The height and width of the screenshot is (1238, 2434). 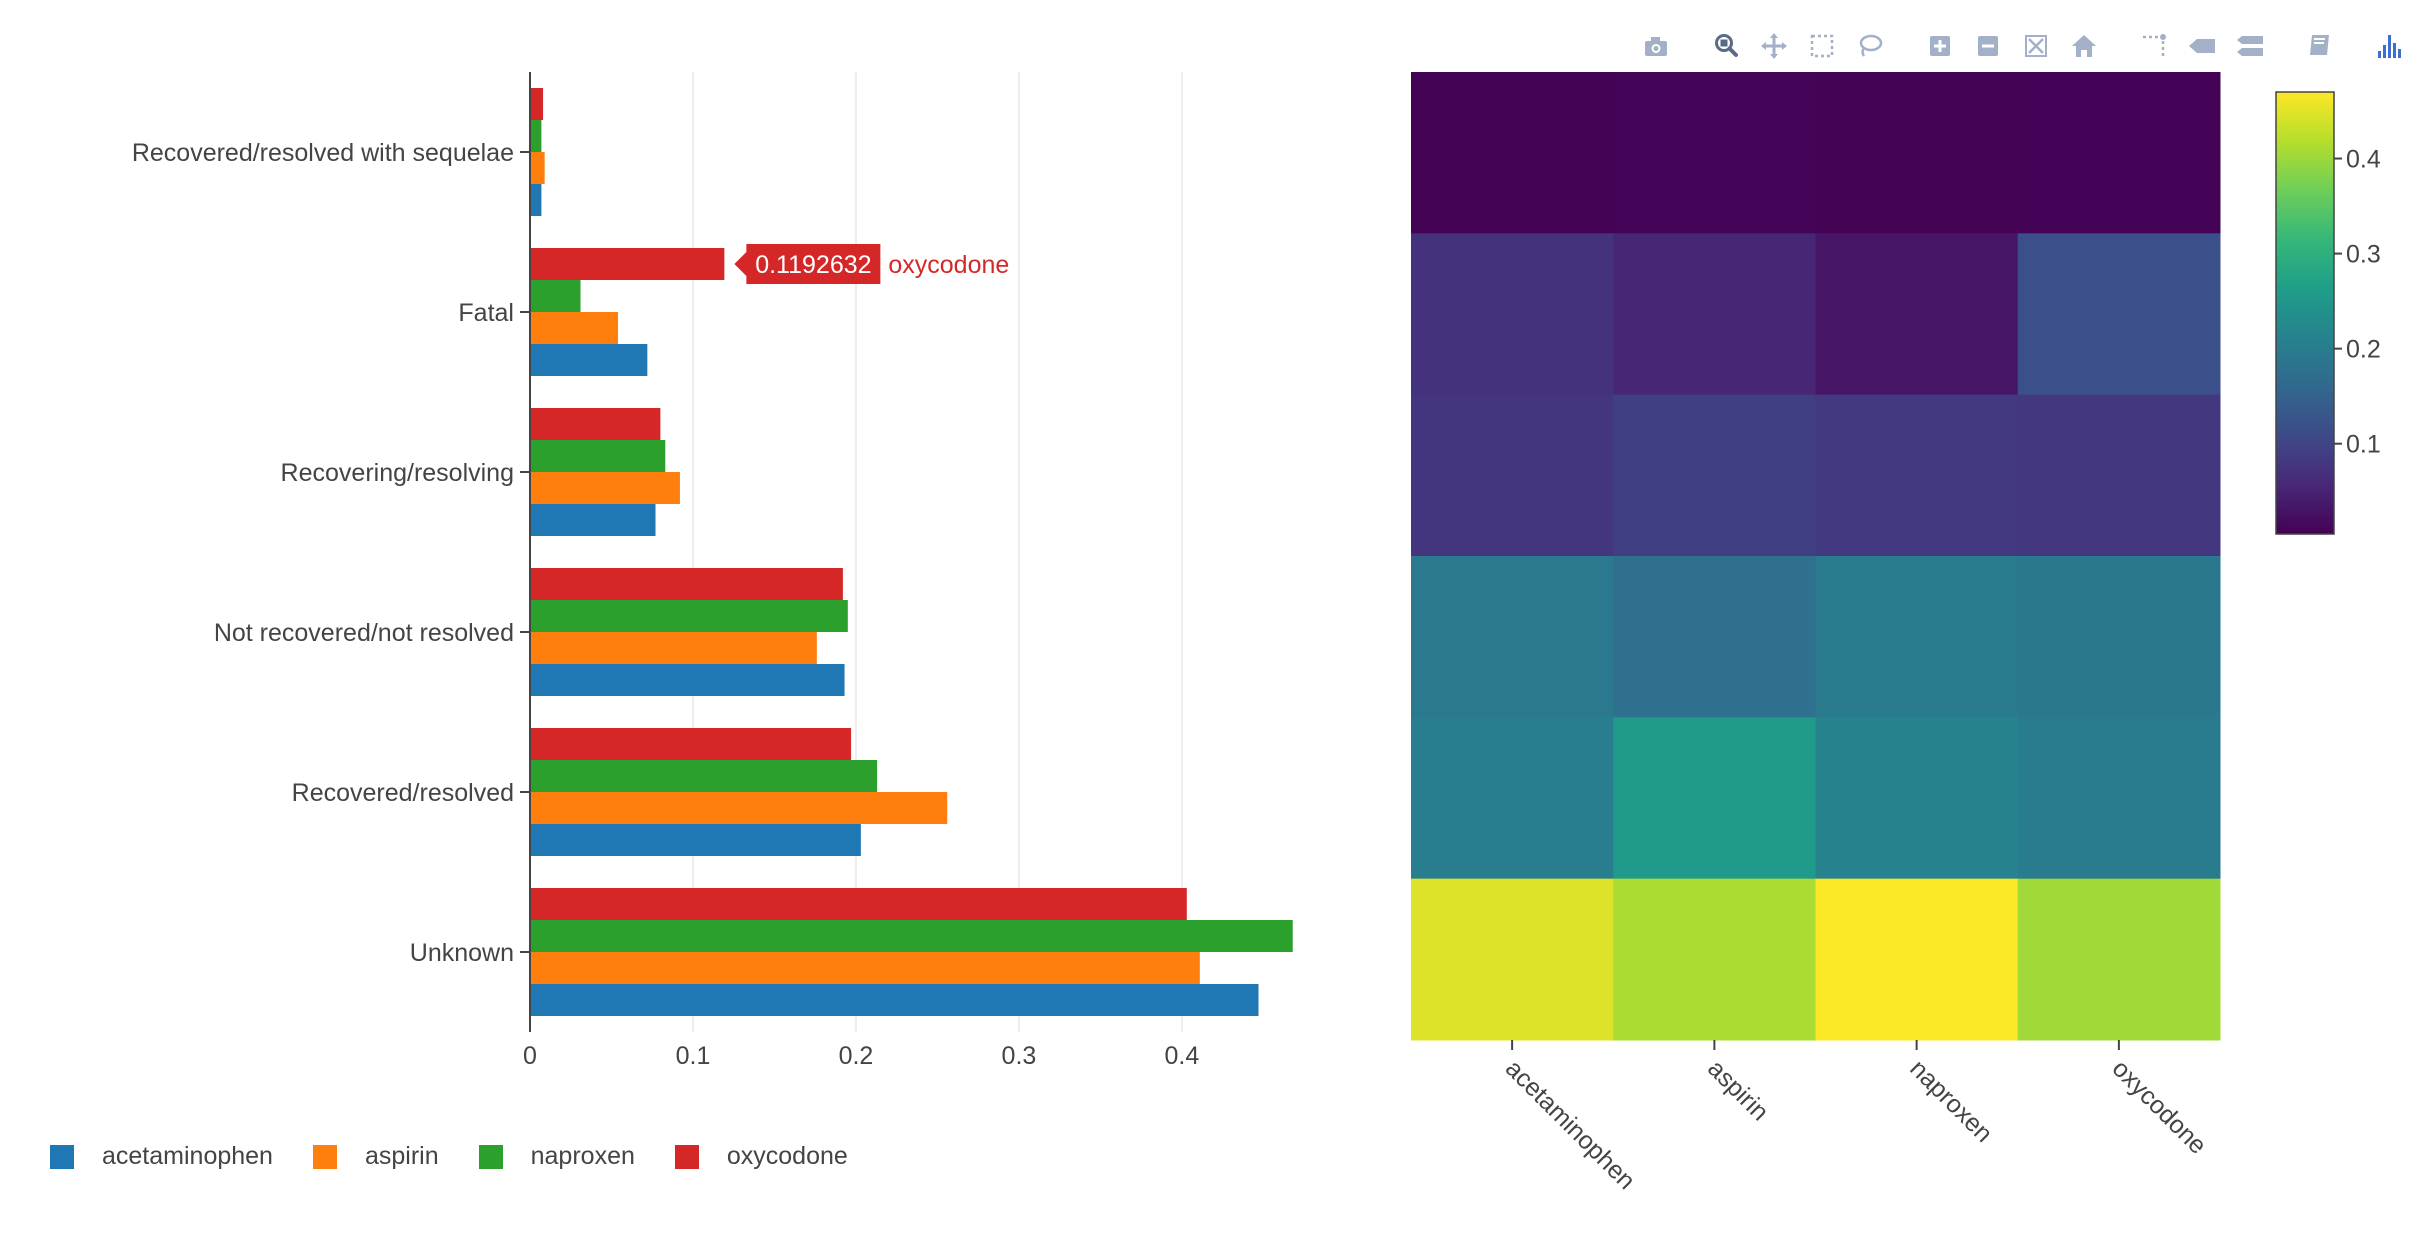 I want to click on legend-item-naproxen: naproxen, so click(x=556, y=1156).